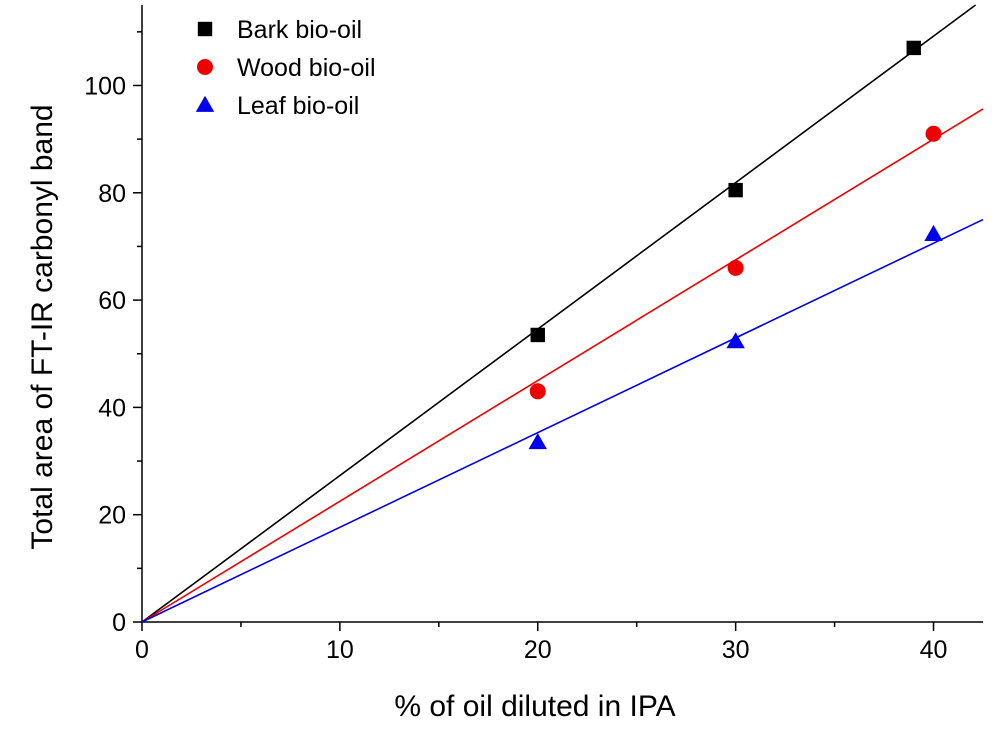 The height and width of the screenshot is (733, 1007). What do you see at coordinates (105, 86) in the screenshot?
I see `y-tick-label: 100` at bounding box center [105, 86].